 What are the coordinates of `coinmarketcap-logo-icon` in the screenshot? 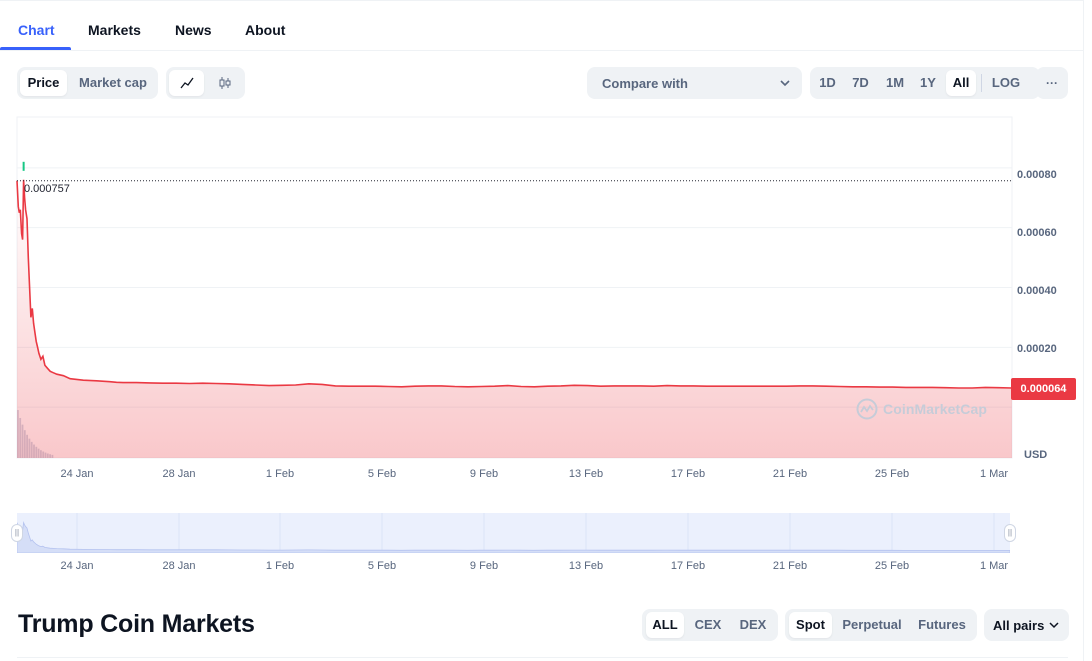 It's located at (867, 409).